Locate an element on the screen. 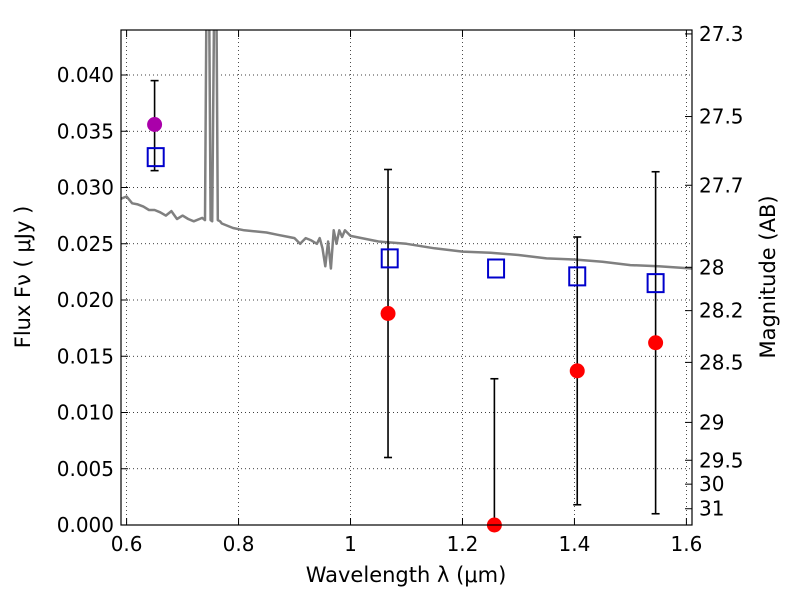 The image size is (800, 600). x-axis-label: Wavelength λ (μm) is located at coordinates (406, 575).